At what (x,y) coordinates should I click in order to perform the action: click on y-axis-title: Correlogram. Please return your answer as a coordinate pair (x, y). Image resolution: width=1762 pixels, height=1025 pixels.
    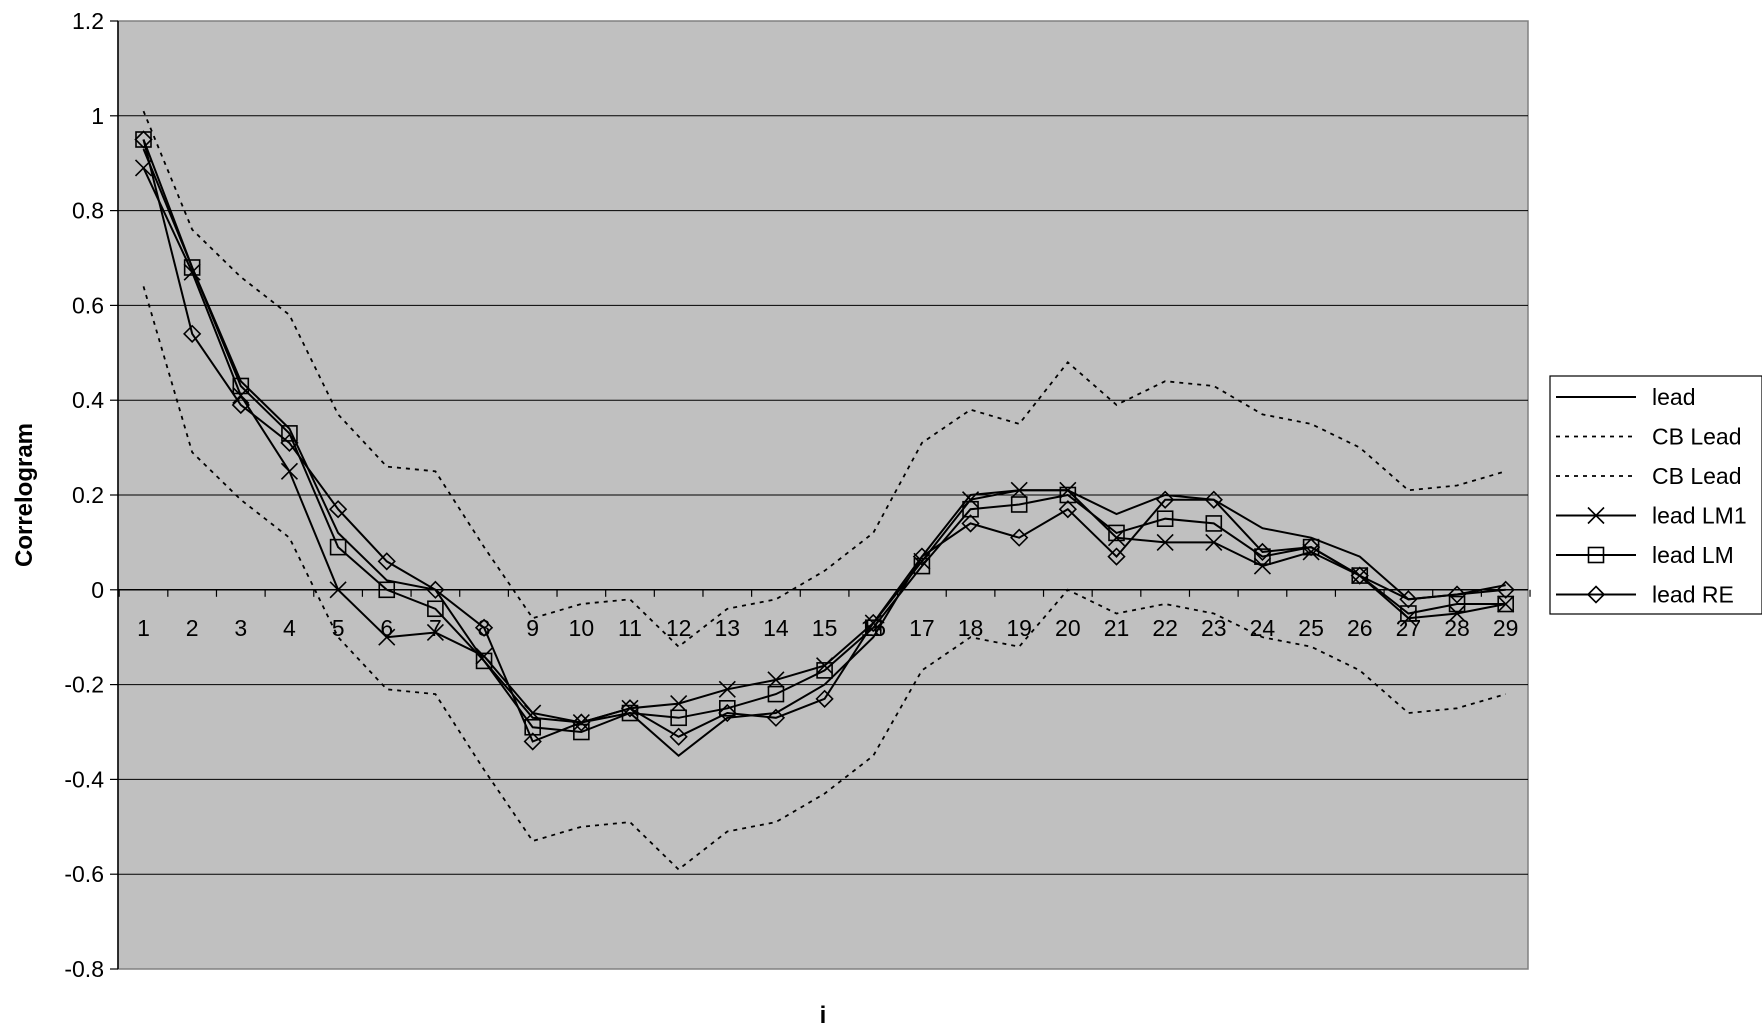
    Looking at the image, I should click on (24, 495).